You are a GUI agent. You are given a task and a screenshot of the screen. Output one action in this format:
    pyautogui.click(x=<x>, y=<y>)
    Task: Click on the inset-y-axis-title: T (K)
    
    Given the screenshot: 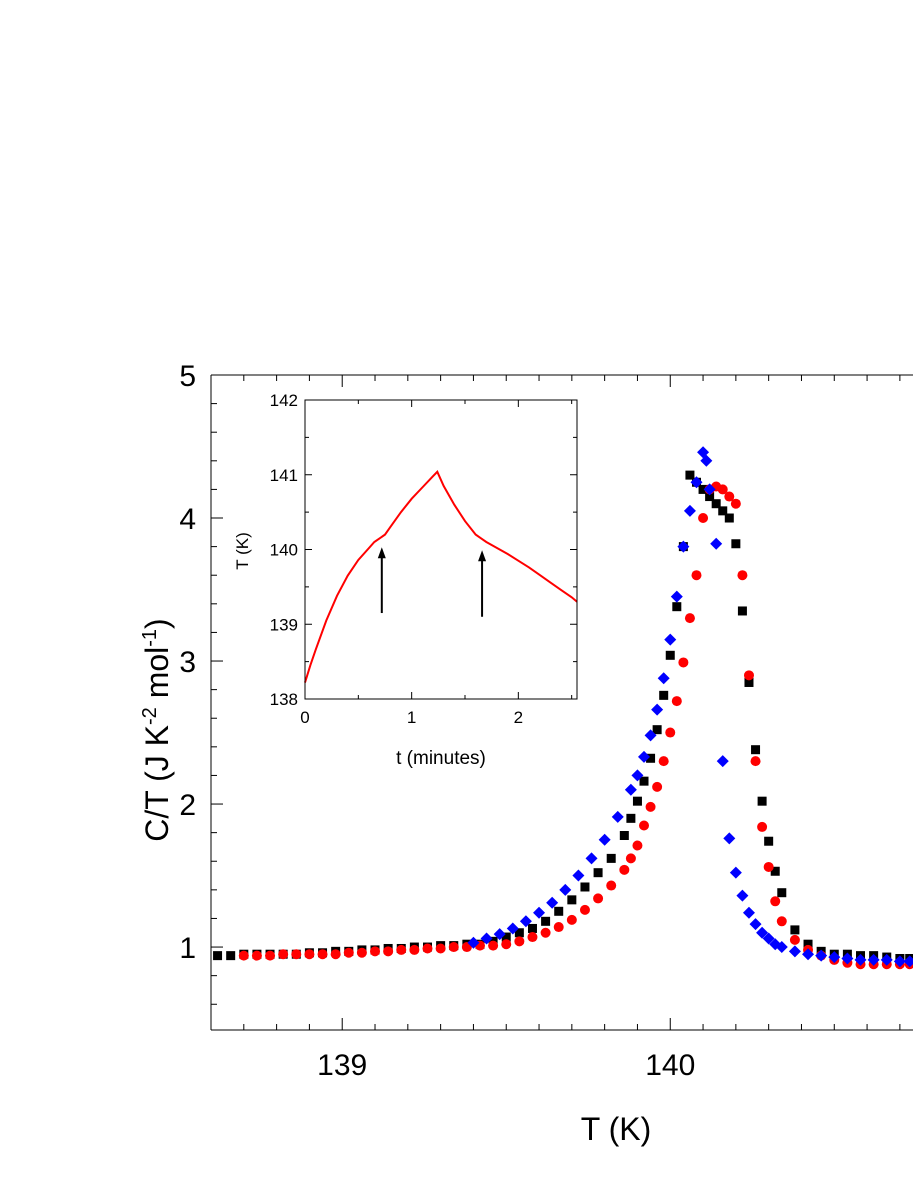 What is the action you would take?
    pyautogui.click(x=242, y=550)
    